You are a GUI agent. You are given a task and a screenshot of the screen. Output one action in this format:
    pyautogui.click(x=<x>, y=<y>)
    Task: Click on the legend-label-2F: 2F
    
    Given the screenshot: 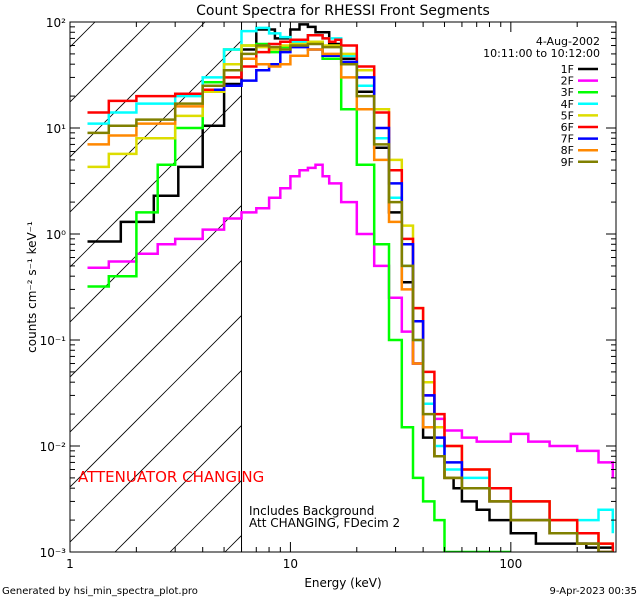 What is the action you would take?
    pyautogui.click(x=567, y=81)
    